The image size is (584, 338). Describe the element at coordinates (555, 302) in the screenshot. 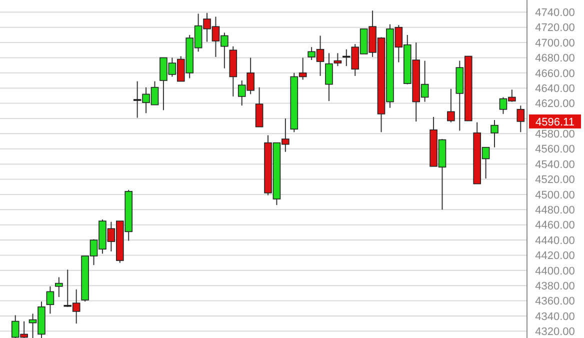

I see `y-tick-label: 4360.00` at that location.